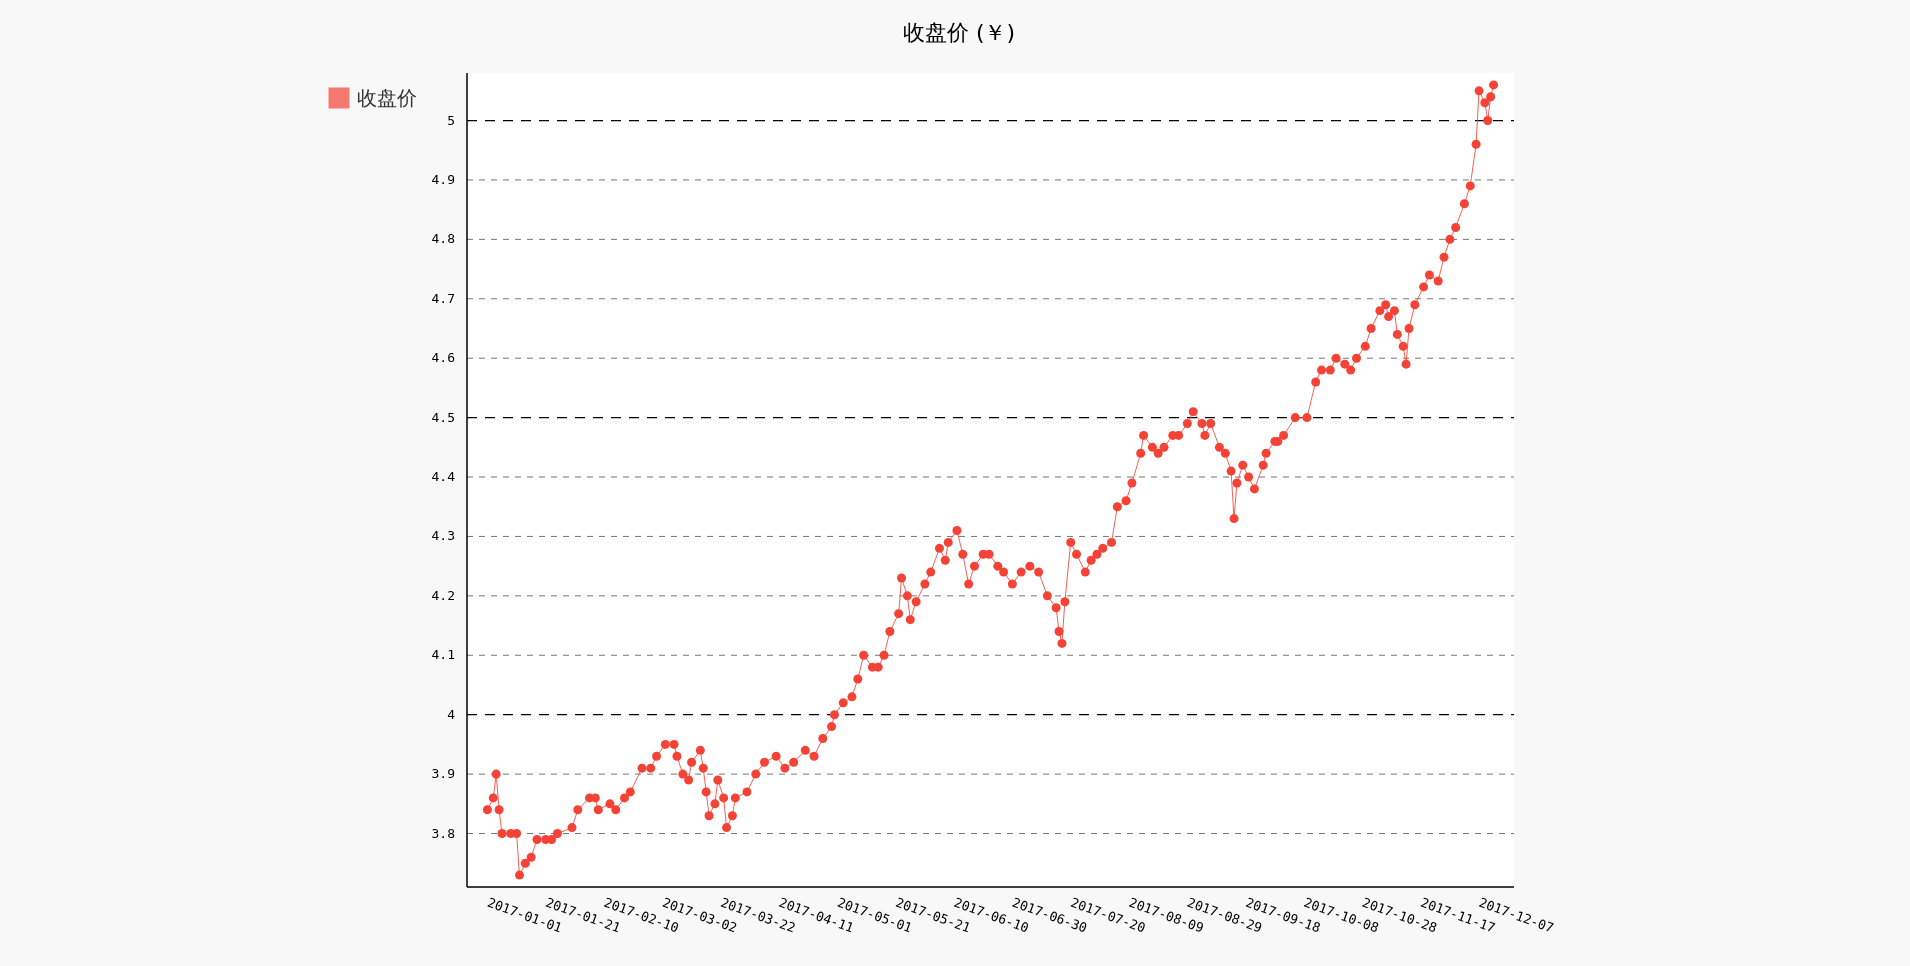 This screenshot has height=966, width=1910. Describe the element at coordinates (443, 655) in the screenshot. I see `y-tick-label: 4.1` at that location.